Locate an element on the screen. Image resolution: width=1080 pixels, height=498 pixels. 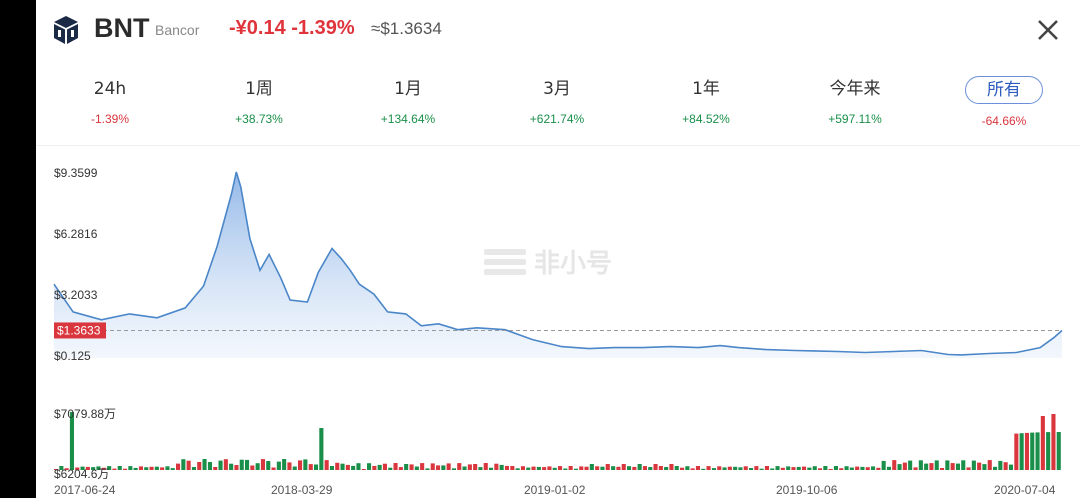
watermark-text: 非小号 is located at coordinates (573, 264).